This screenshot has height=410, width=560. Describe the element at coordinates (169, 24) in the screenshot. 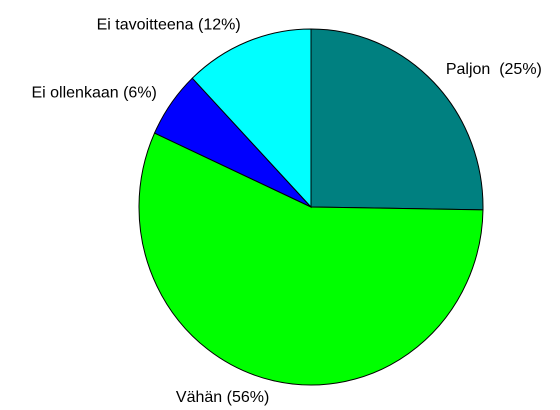

I see `slice-label: Ei tavoitteena (12%)` at that location.